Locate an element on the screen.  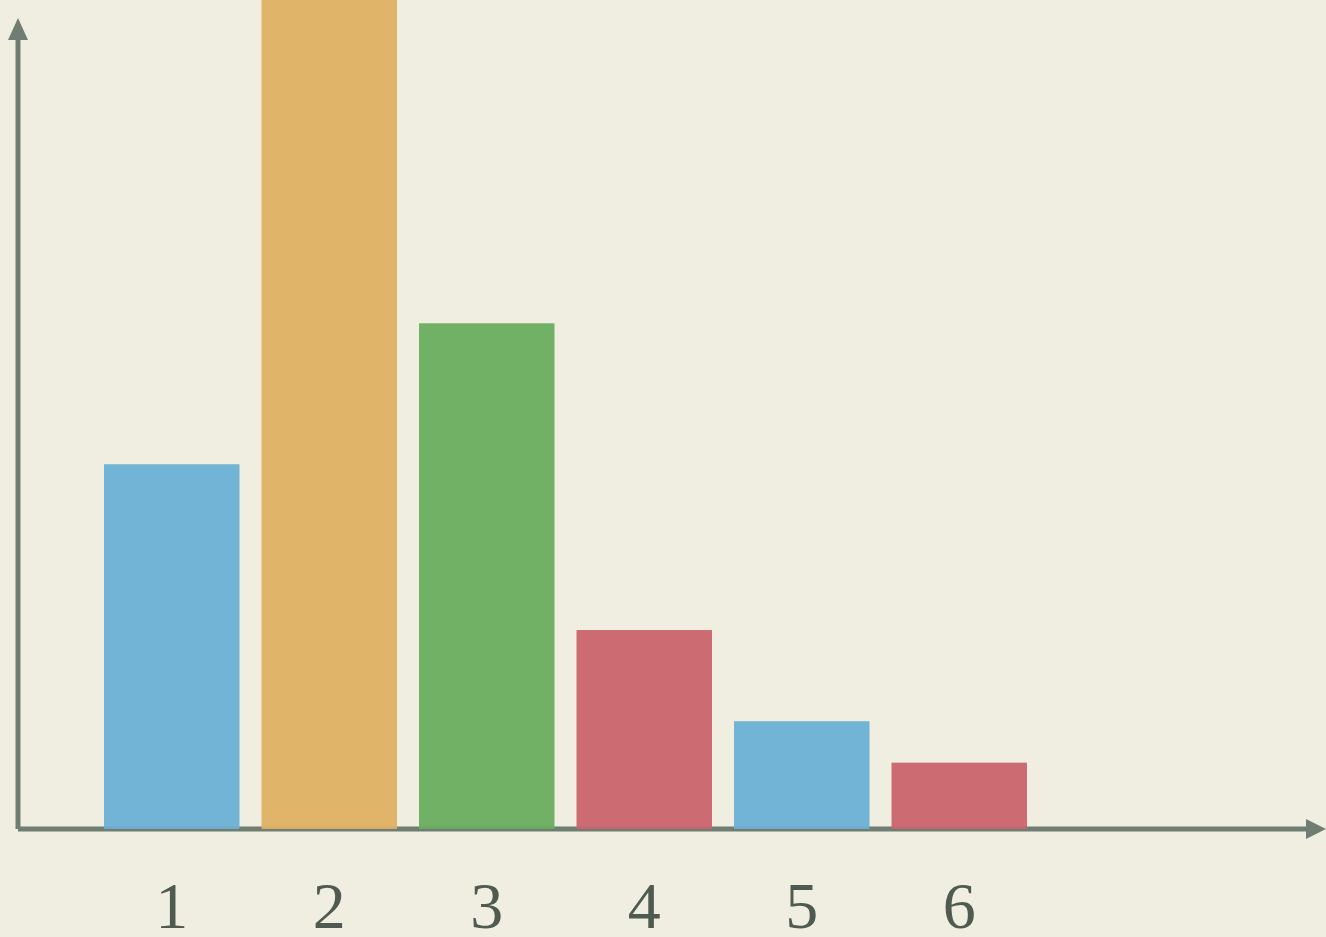
x-tick-label: 3 is located at coordinates (487, 903).